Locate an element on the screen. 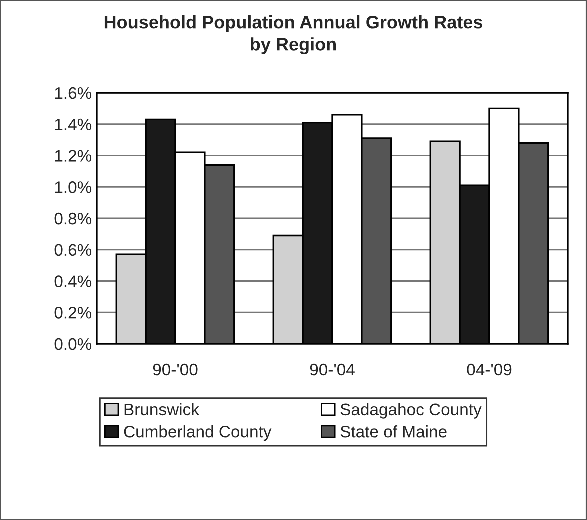  y-tick-label: 0.8% is located at coordinates (73, 218).